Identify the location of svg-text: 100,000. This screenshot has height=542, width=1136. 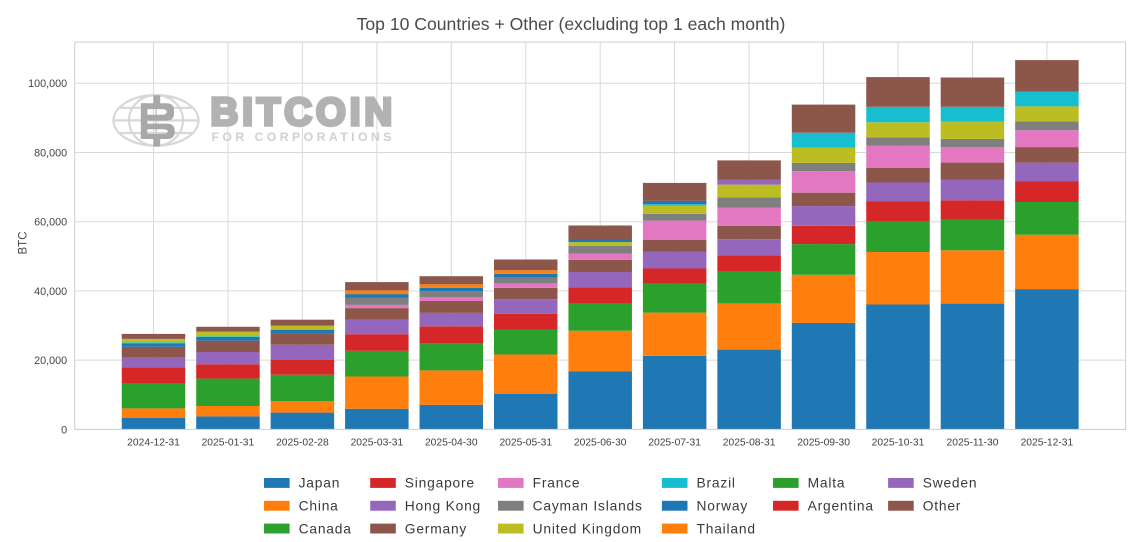
(47, 84).